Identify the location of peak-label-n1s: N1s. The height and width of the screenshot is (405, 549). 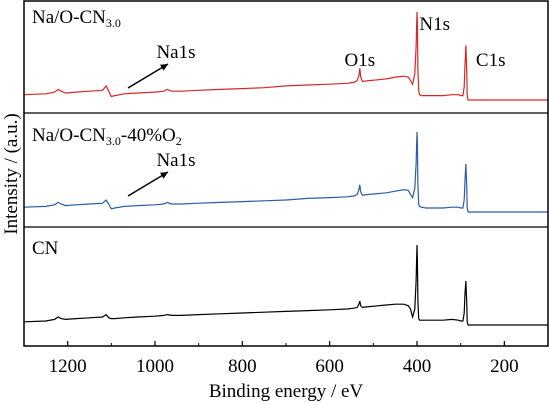
(434, 24).